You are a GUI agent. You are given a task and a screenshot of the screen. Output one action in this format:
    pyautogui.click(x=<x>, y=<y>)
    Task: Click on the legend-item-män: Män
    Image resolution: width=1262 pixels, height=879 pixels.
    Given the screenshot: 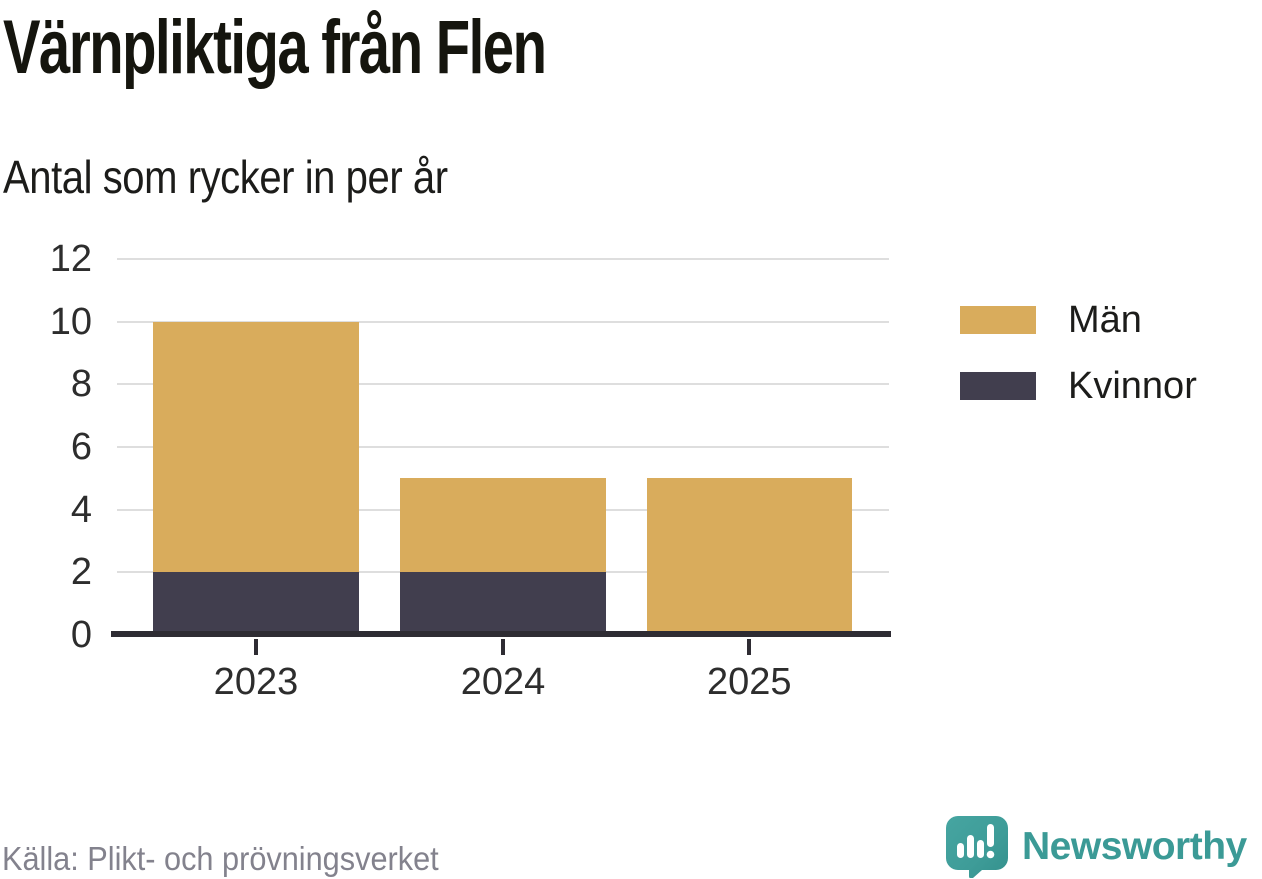 What is the action you would take?
    pyautogui.click(x=1078, y=320)
    